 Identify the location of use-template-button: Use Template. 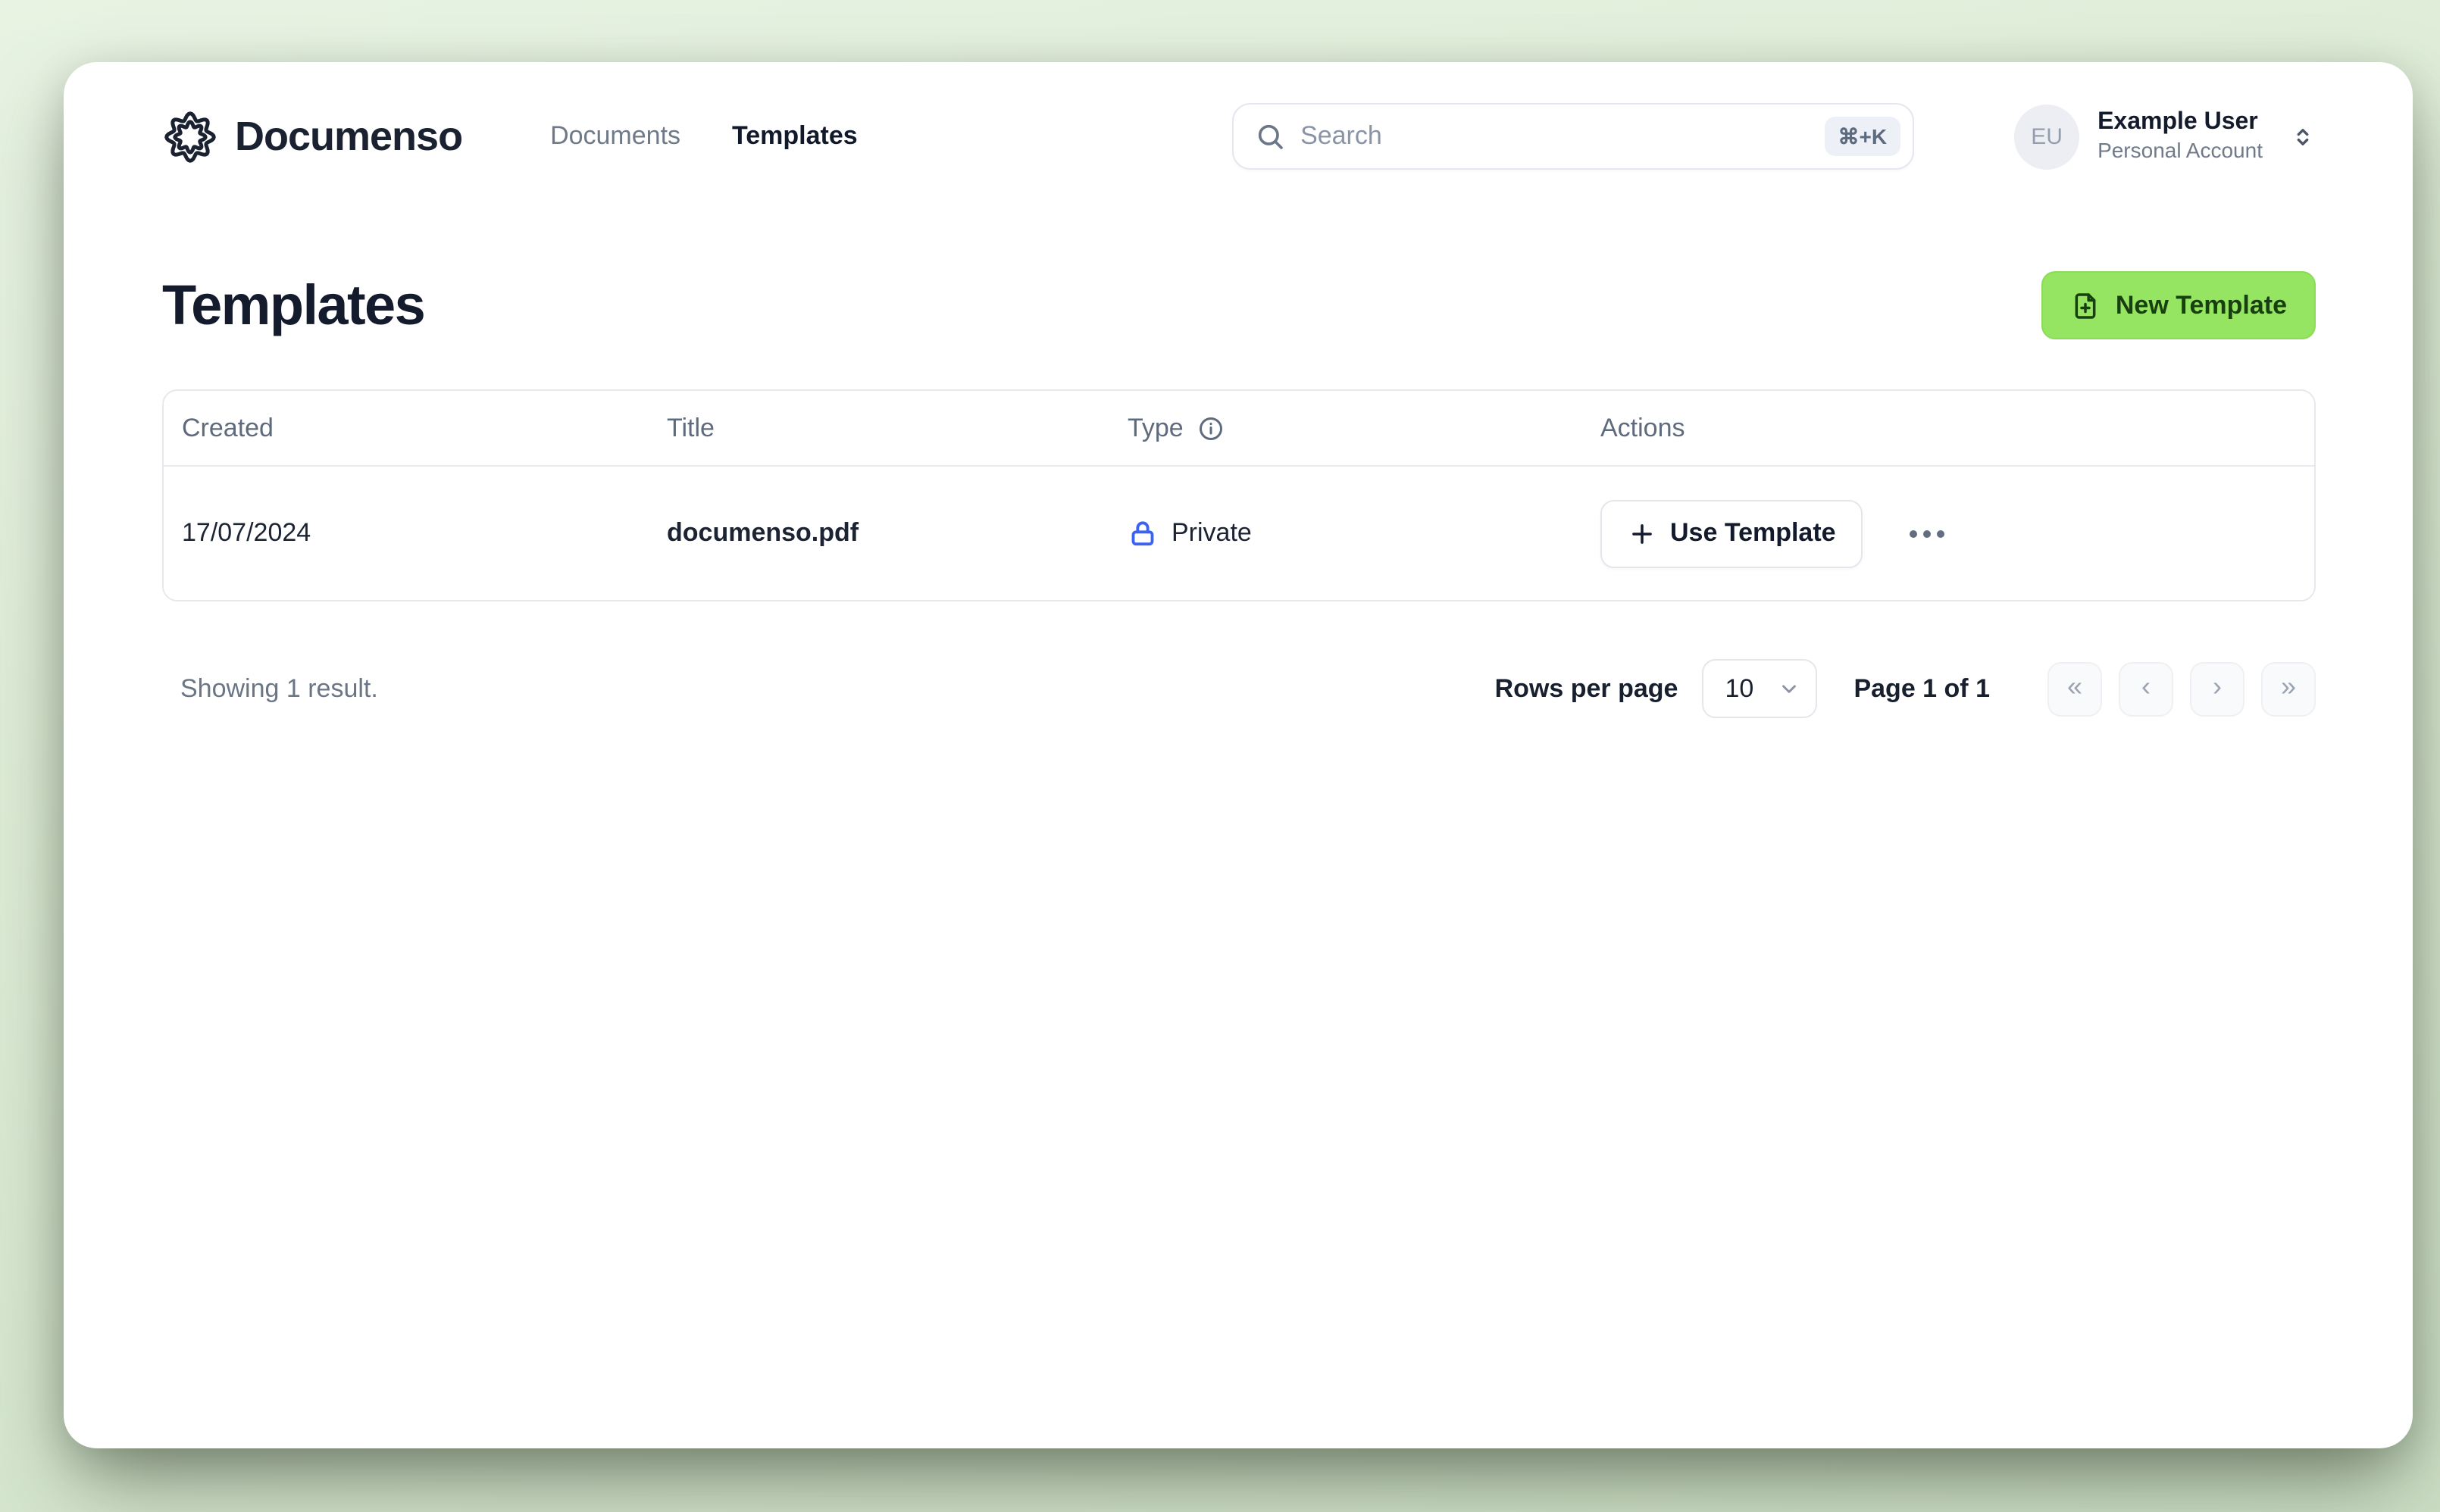
(1731, 533).